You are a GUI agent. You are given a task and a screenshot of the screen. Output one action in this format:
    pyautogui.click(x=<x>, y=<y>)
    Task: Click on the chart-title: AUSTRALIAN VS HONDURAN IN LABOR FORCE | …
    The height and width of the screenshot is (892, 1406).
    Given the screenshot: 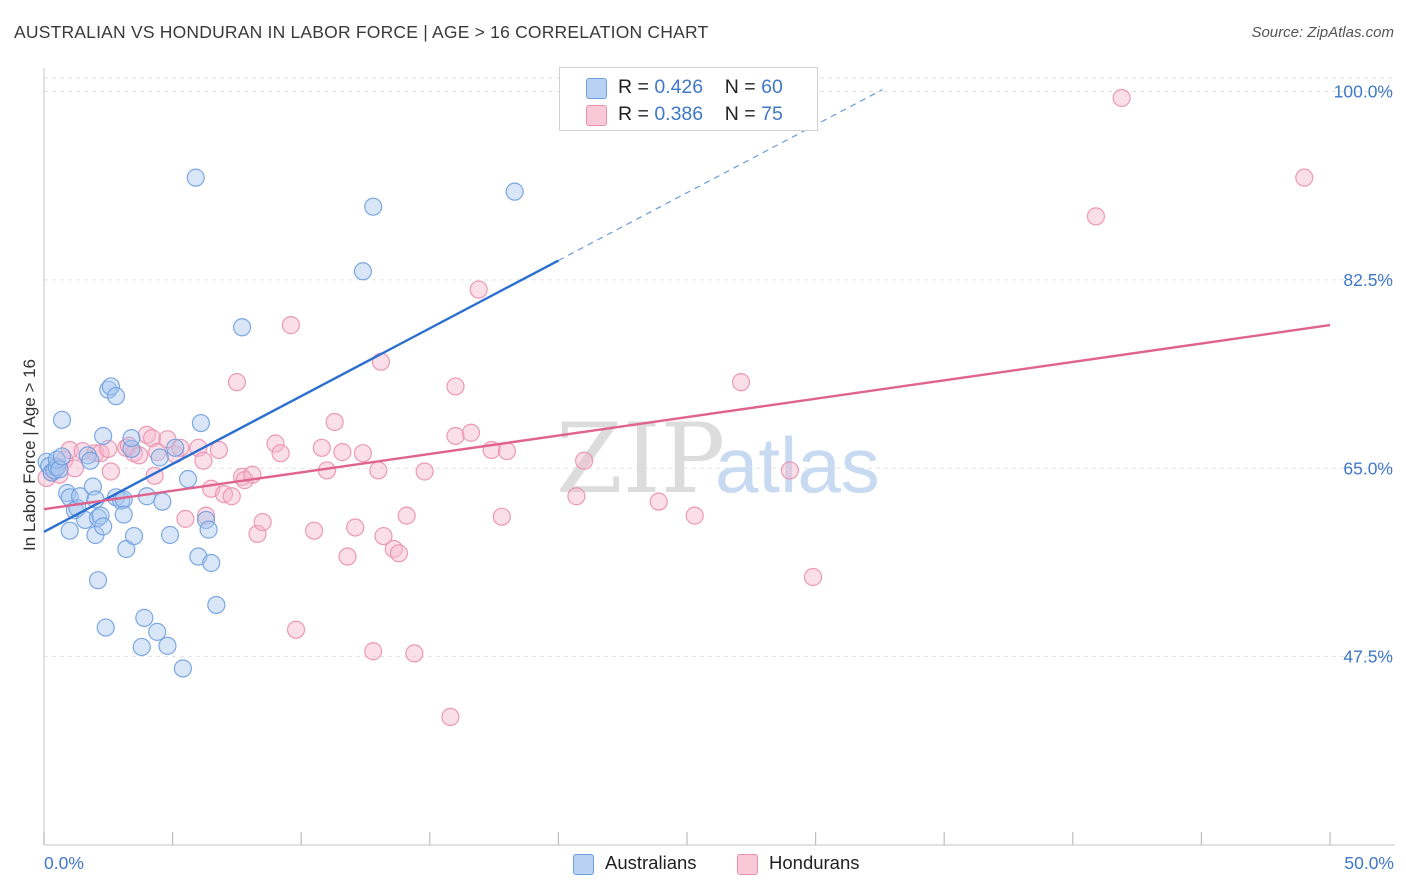 What is the action you would take?
    pyautogui.click(x=361, y=32)
    